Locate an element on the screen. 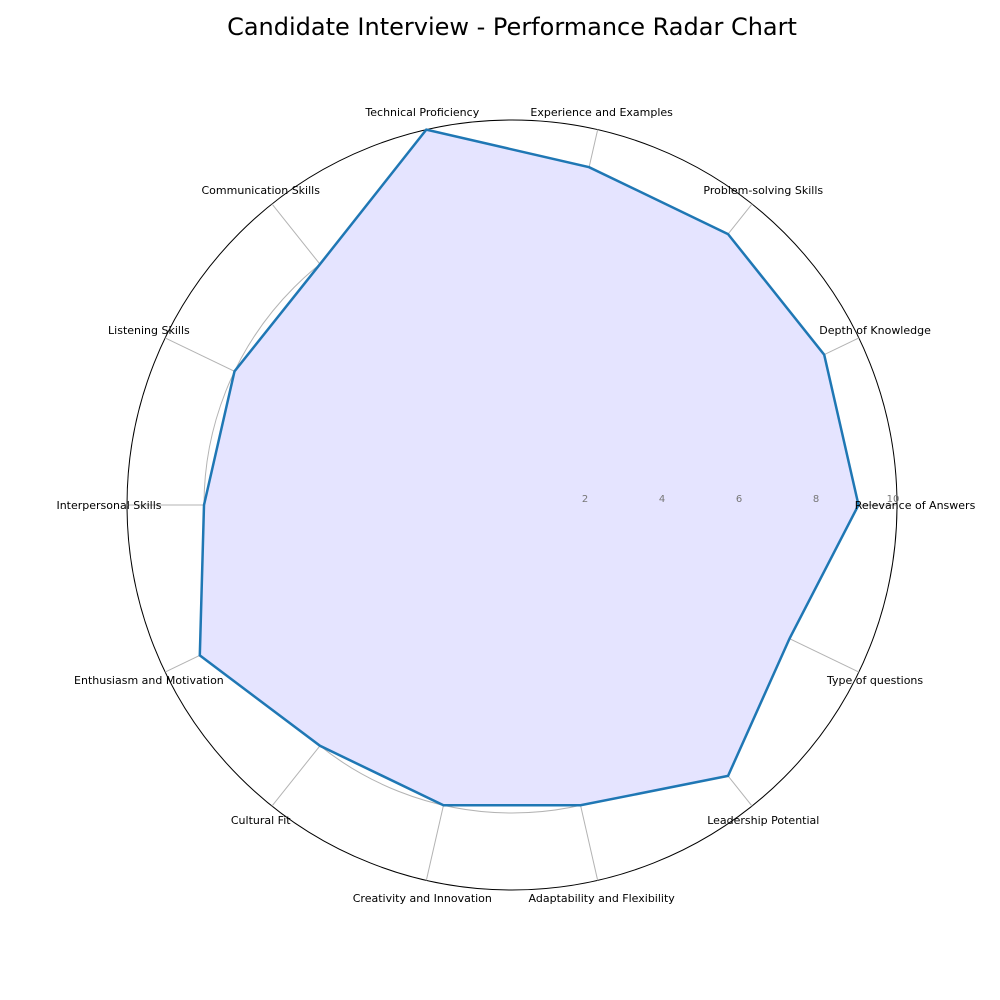 This screenshot has height=1000, width=1000. category-label: Cultural Fit is located at coordinates (261, 820).